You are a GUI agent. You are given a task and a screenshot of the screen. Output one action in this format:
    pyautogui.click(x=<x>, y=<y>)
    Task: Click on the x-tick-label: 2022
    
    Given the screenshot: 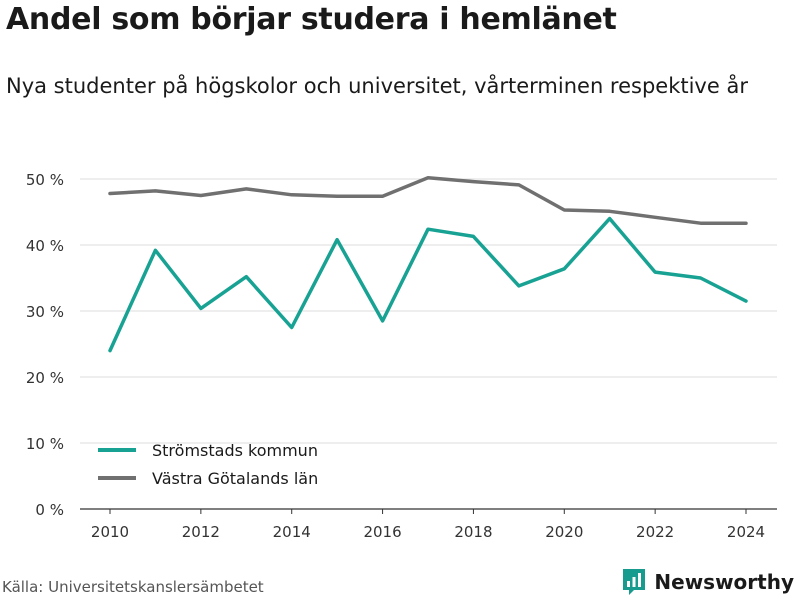 What is the action you would take?
    pyautogui.click(x=655, y=532)
    